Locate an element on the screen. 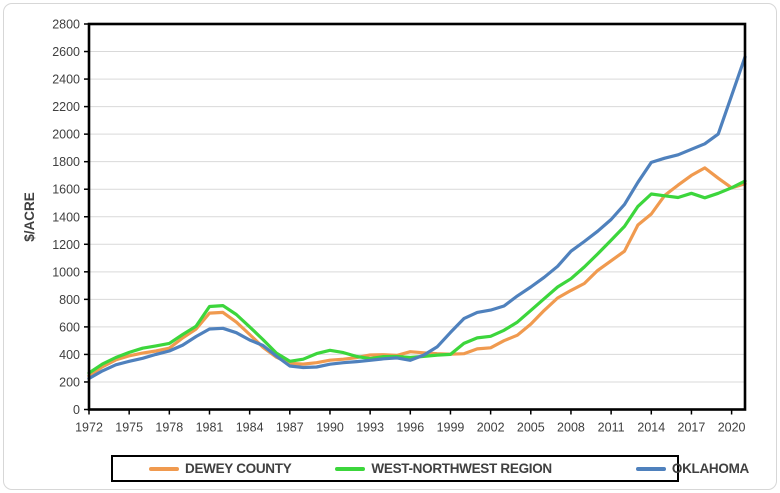 This screenshot has width=780, height=493. x-axis-tick-label: 1972 is located at coordinates (89, 428).